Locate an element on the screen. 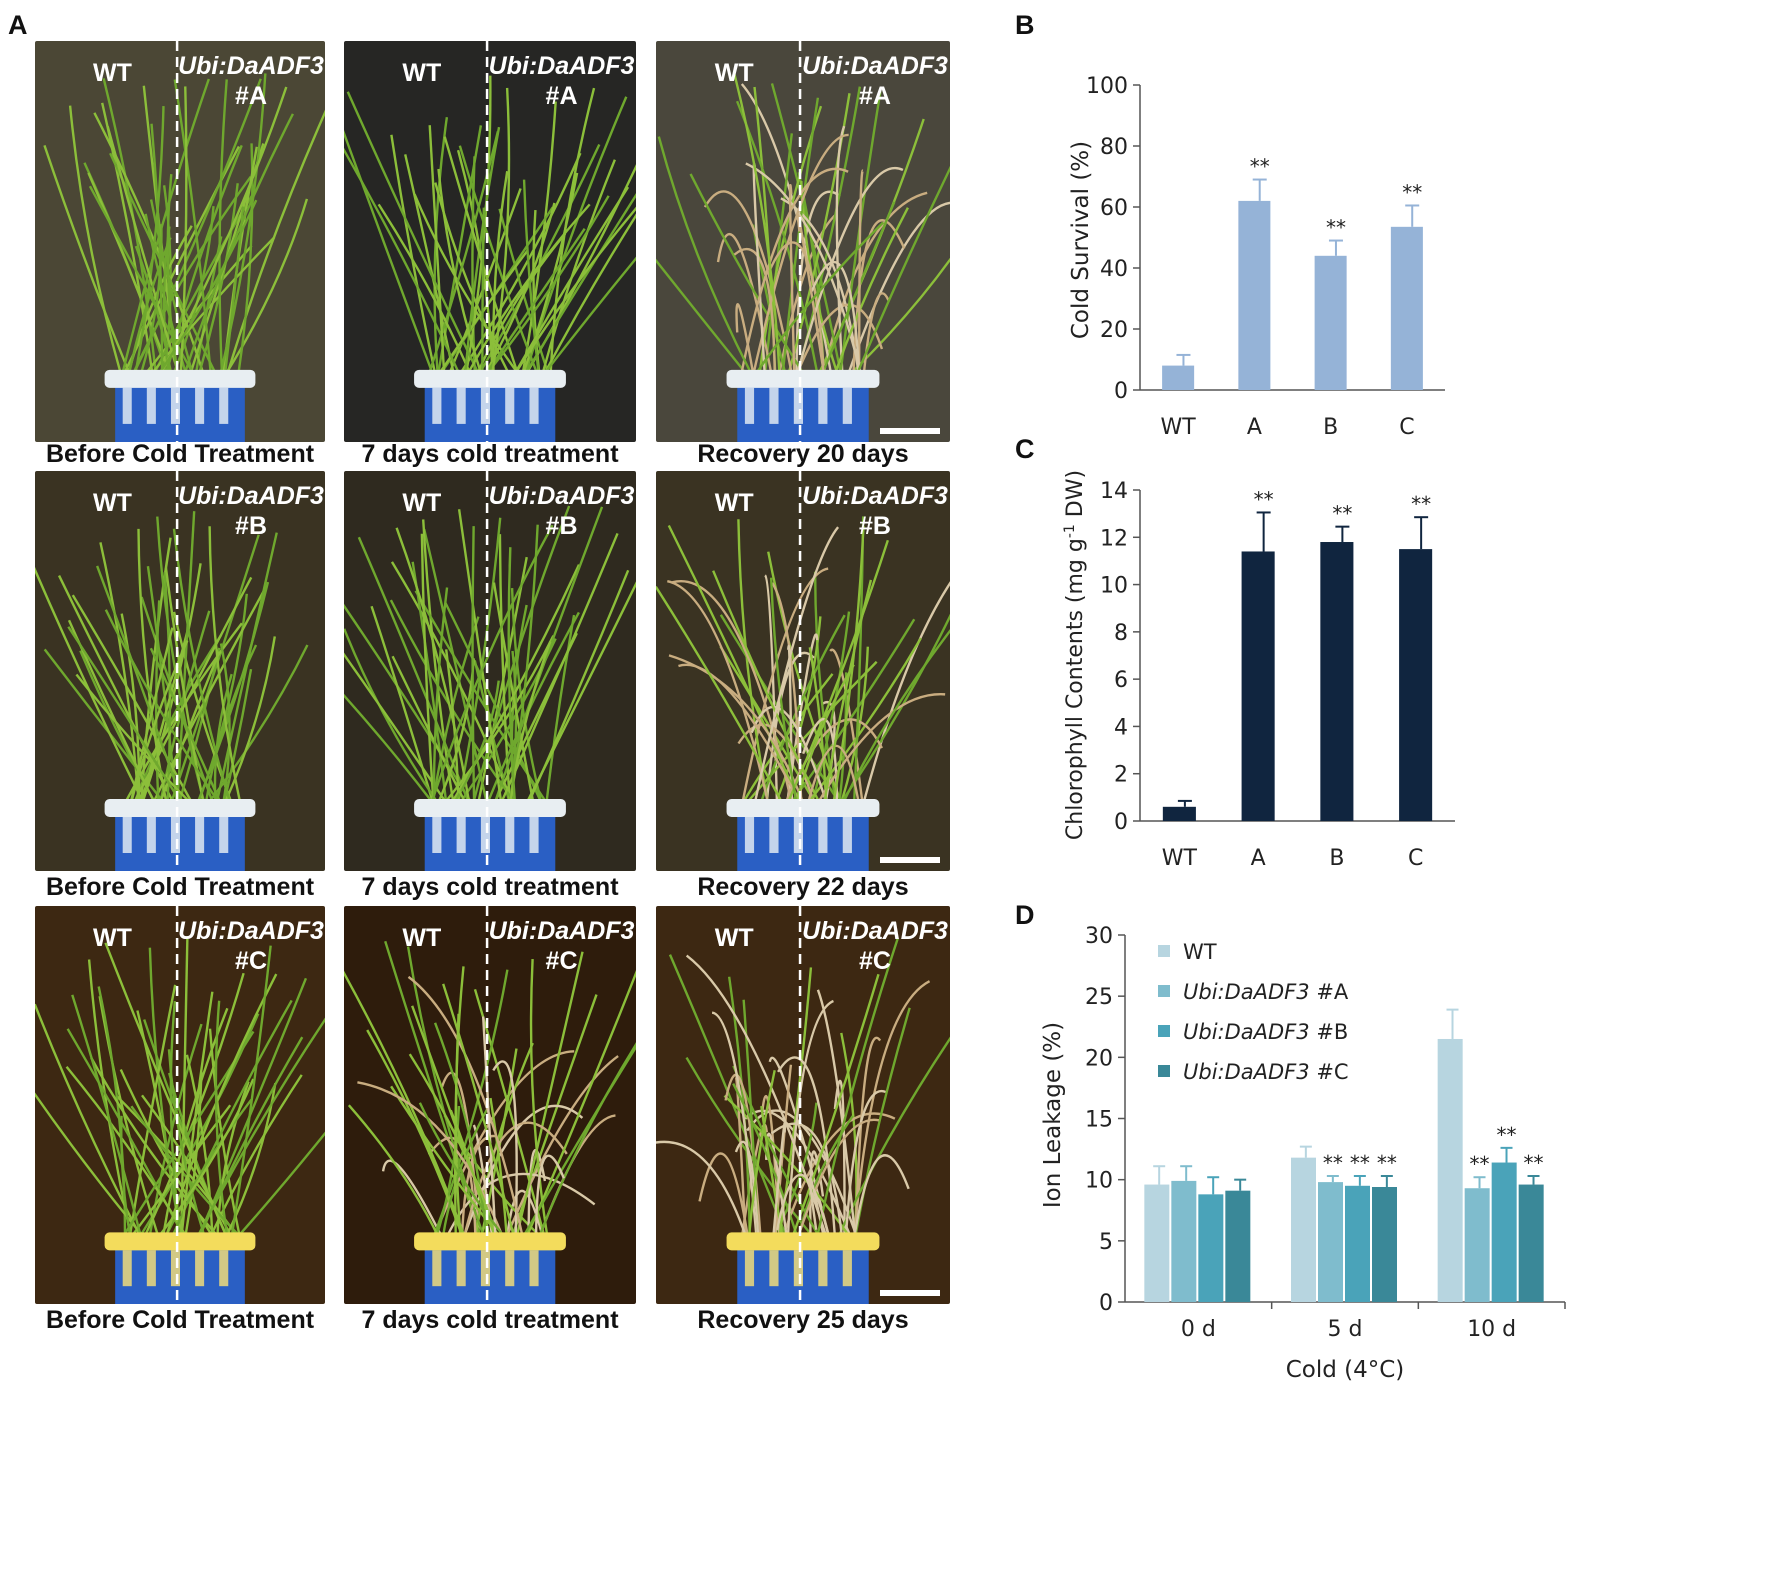 The height and width of the screenshot is (1571, 1775). y-tick-label: 15 is located at coordinates (1099, 1120).